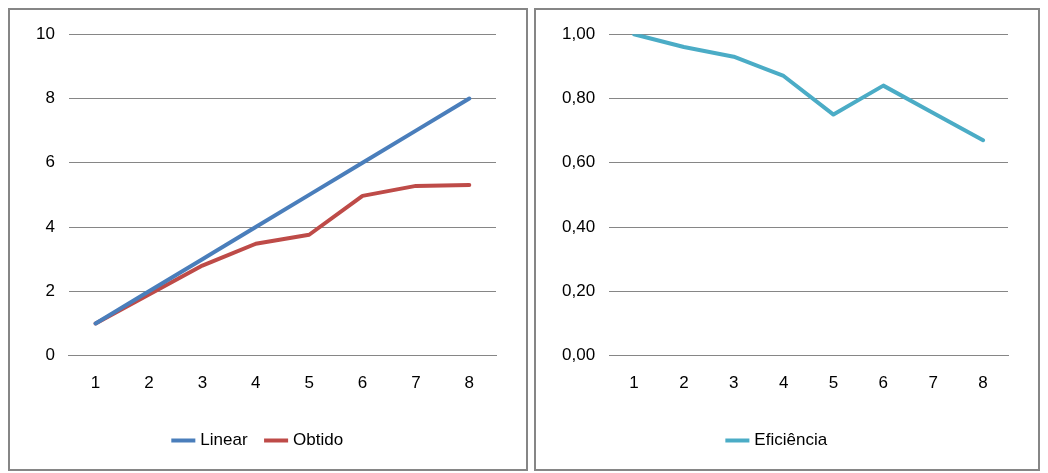 Image resolution: width=1048 pixels, height=473 pixels. I want to click on y-tick-label: 0,80, so click(578, 98).